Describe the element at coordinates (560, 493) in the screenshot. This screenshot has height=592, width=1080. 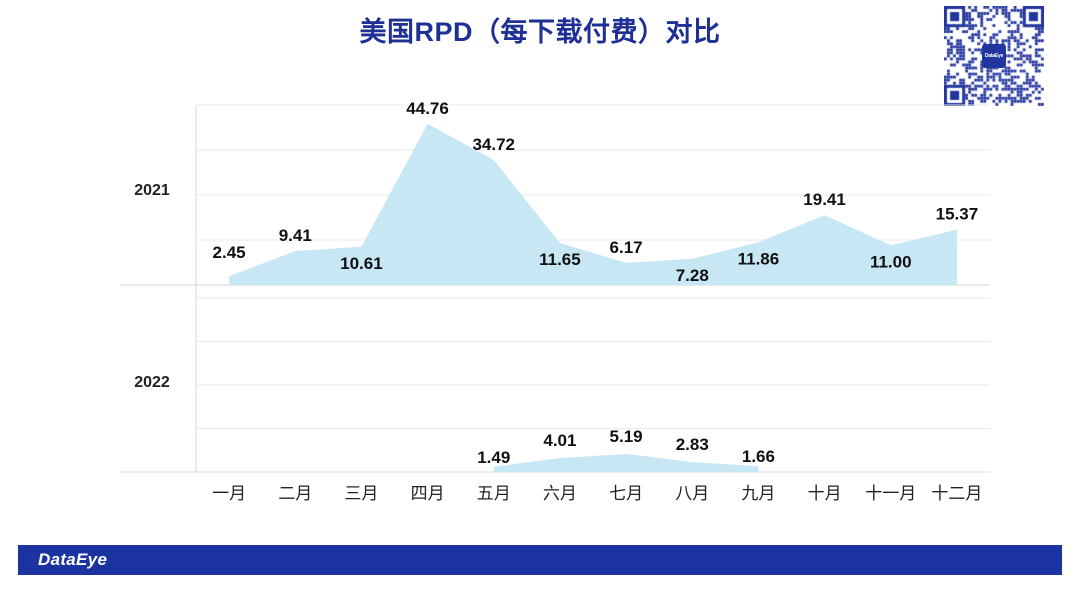
I see `x-axis-month-label: 六月` at that location.